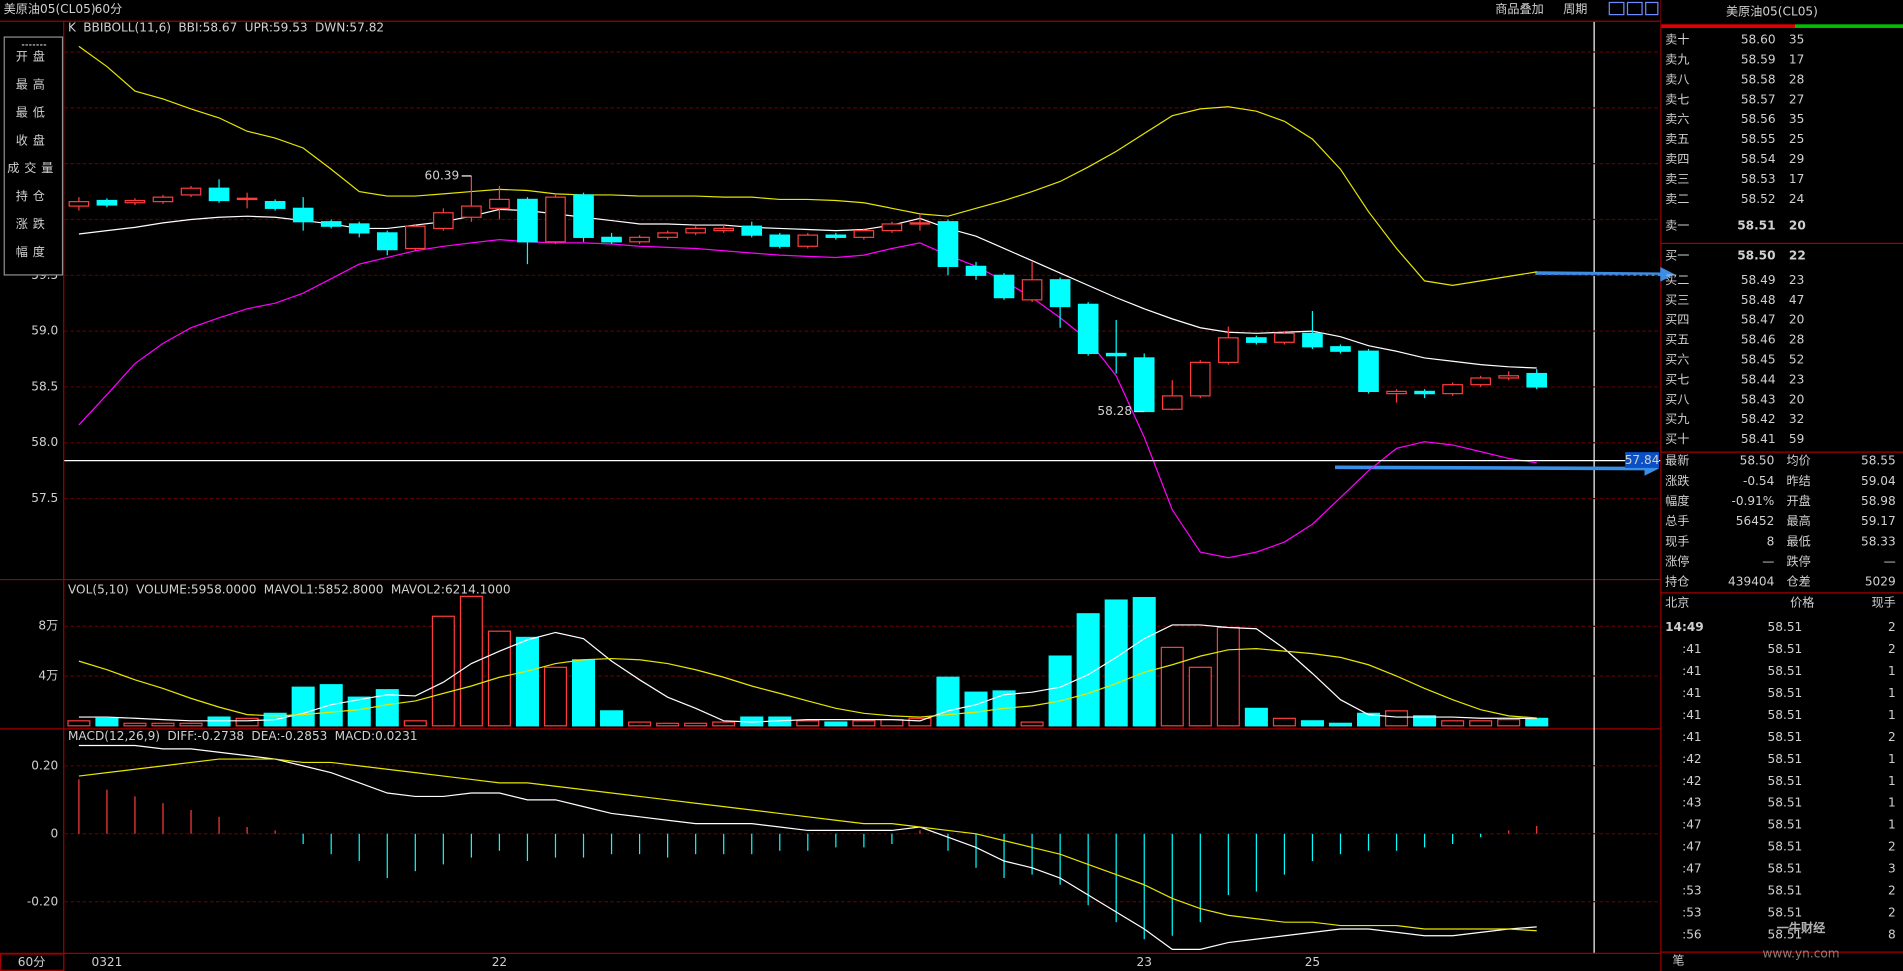 This screenshot has height=971, width=1903. Describe the element at coordinates (1692, 935) in the screenshot. I see `tick-time: :56` at that location.